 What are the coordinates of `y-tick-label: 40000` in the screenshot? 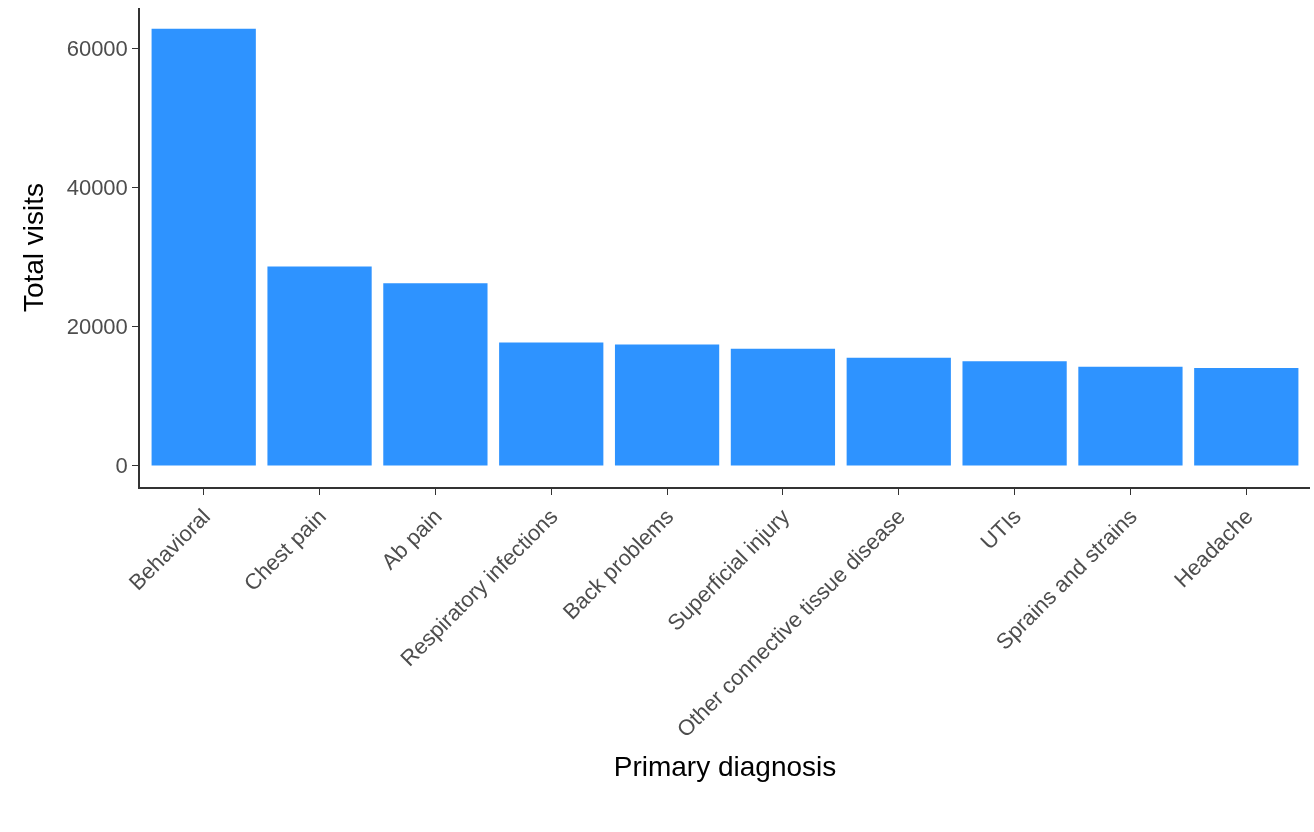 It's located at (97, 188).